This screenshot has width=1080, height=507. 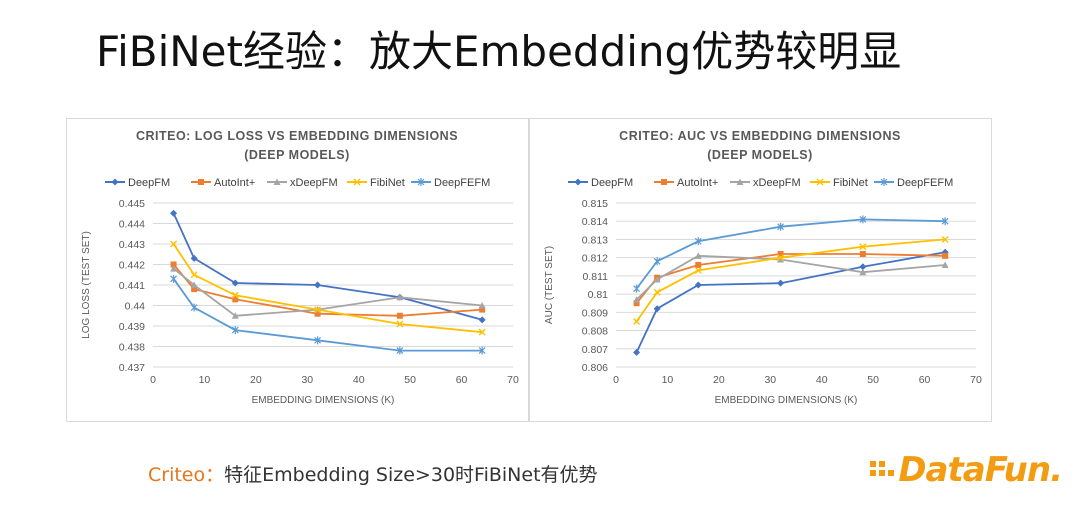 I want to click on auc-point-AutoInt+-4, so click(x=862, y=254).